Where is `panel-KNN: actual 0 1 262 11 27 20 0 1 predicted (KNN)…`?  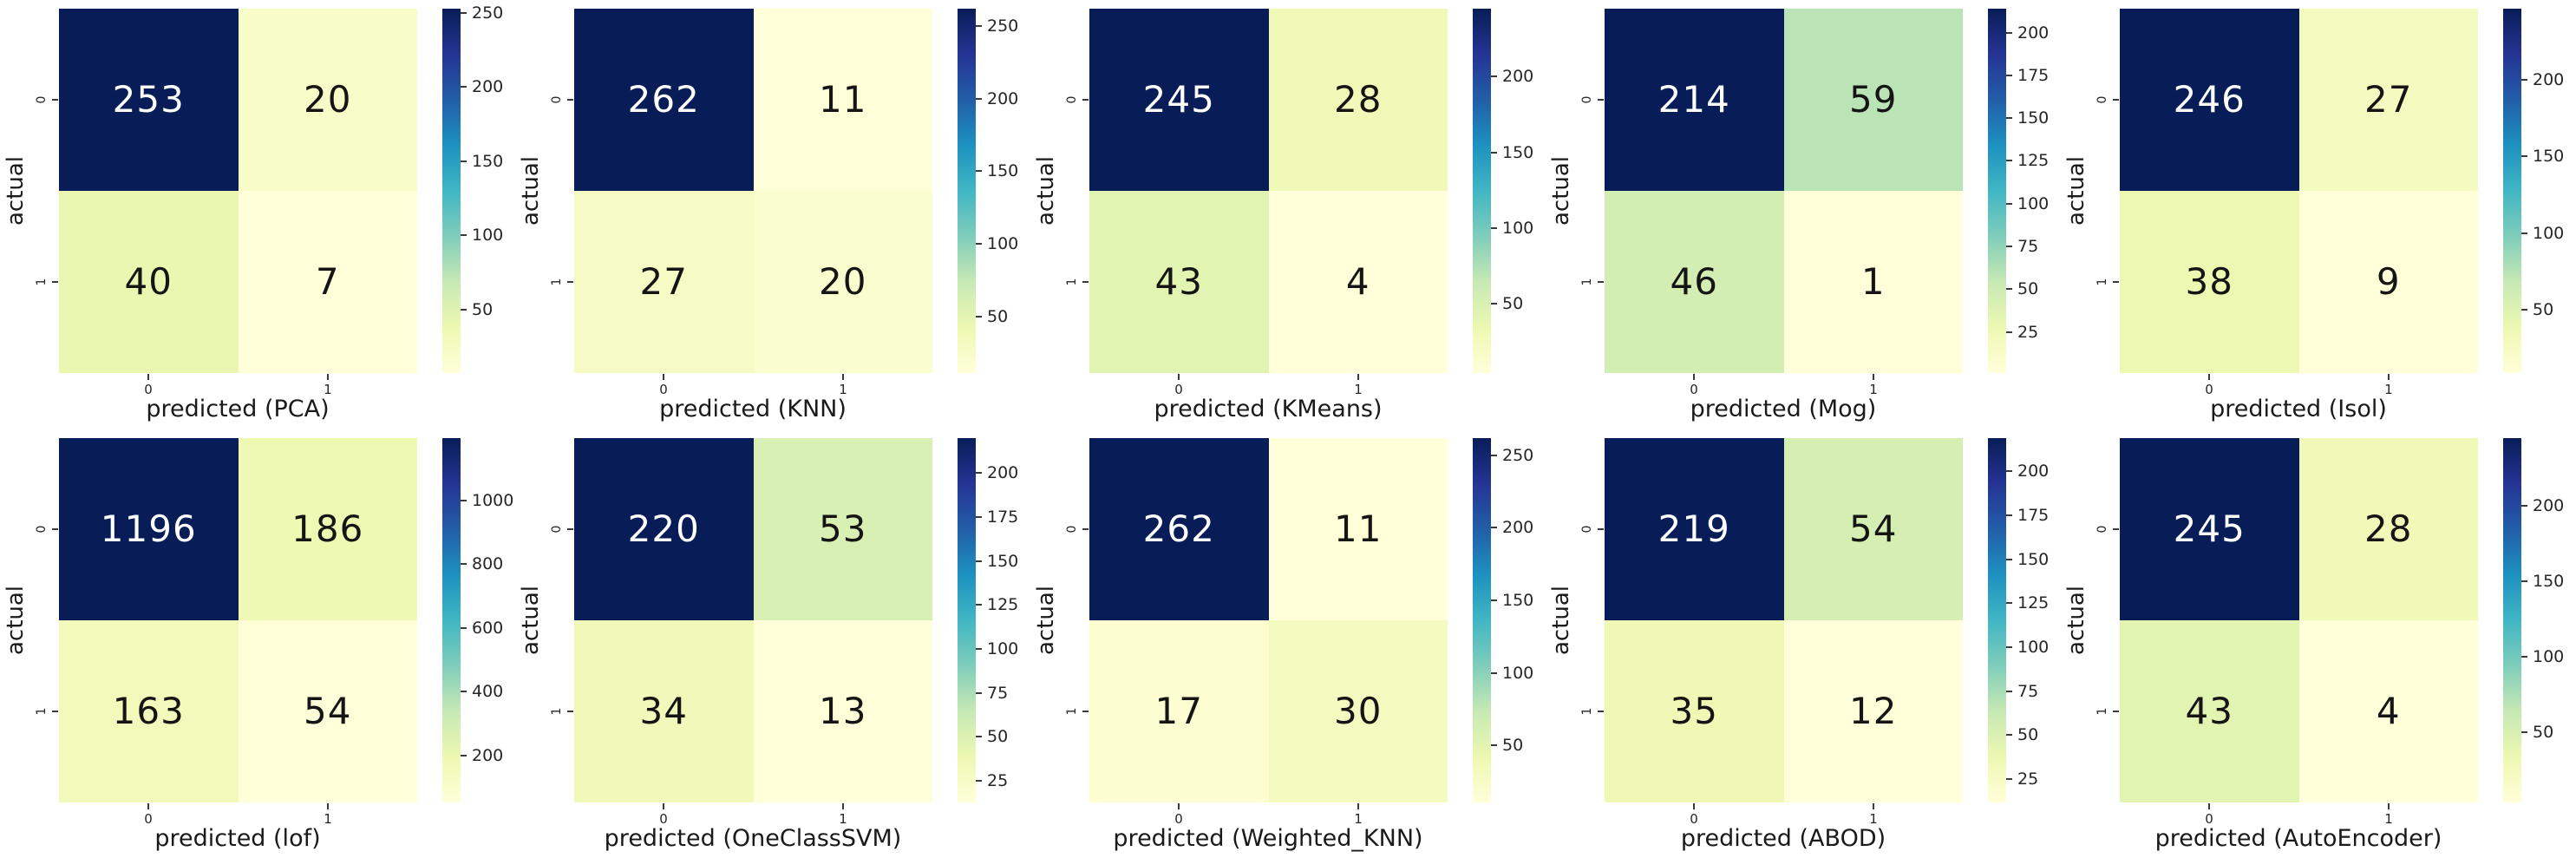 panel-KNN: actual 0 1 262 11 27 20 0 1 predicted (KNN)… is located at coordinates (772, 215).